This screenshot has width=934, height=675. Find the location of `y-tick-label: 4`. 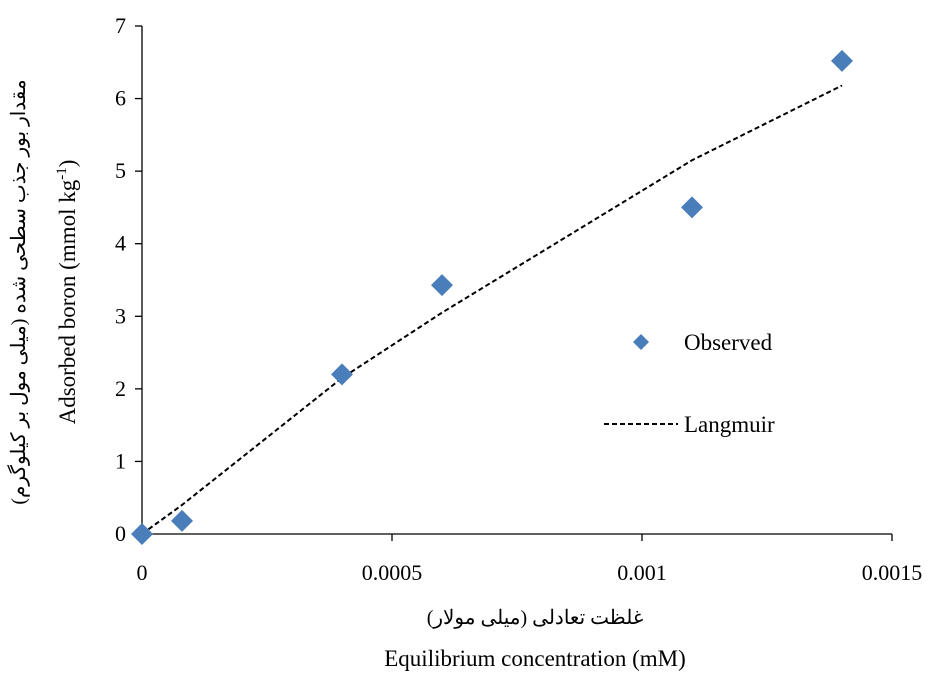

y-tick-label: 4 is located at coordinates (120, 243).